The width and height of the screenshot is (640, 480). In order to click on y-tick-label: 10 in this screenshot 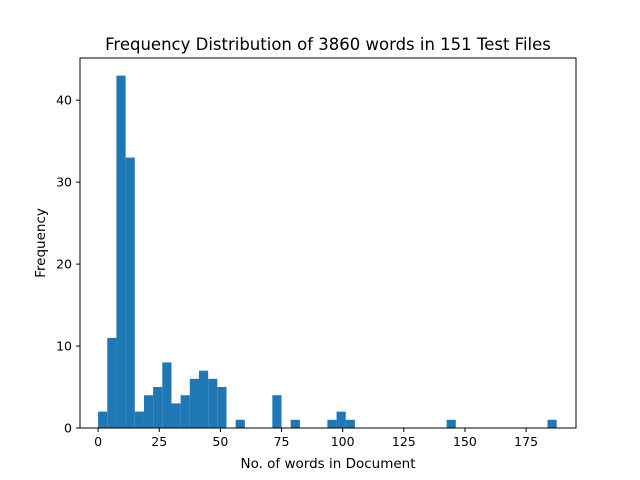, I will do `click(64, 346)`.